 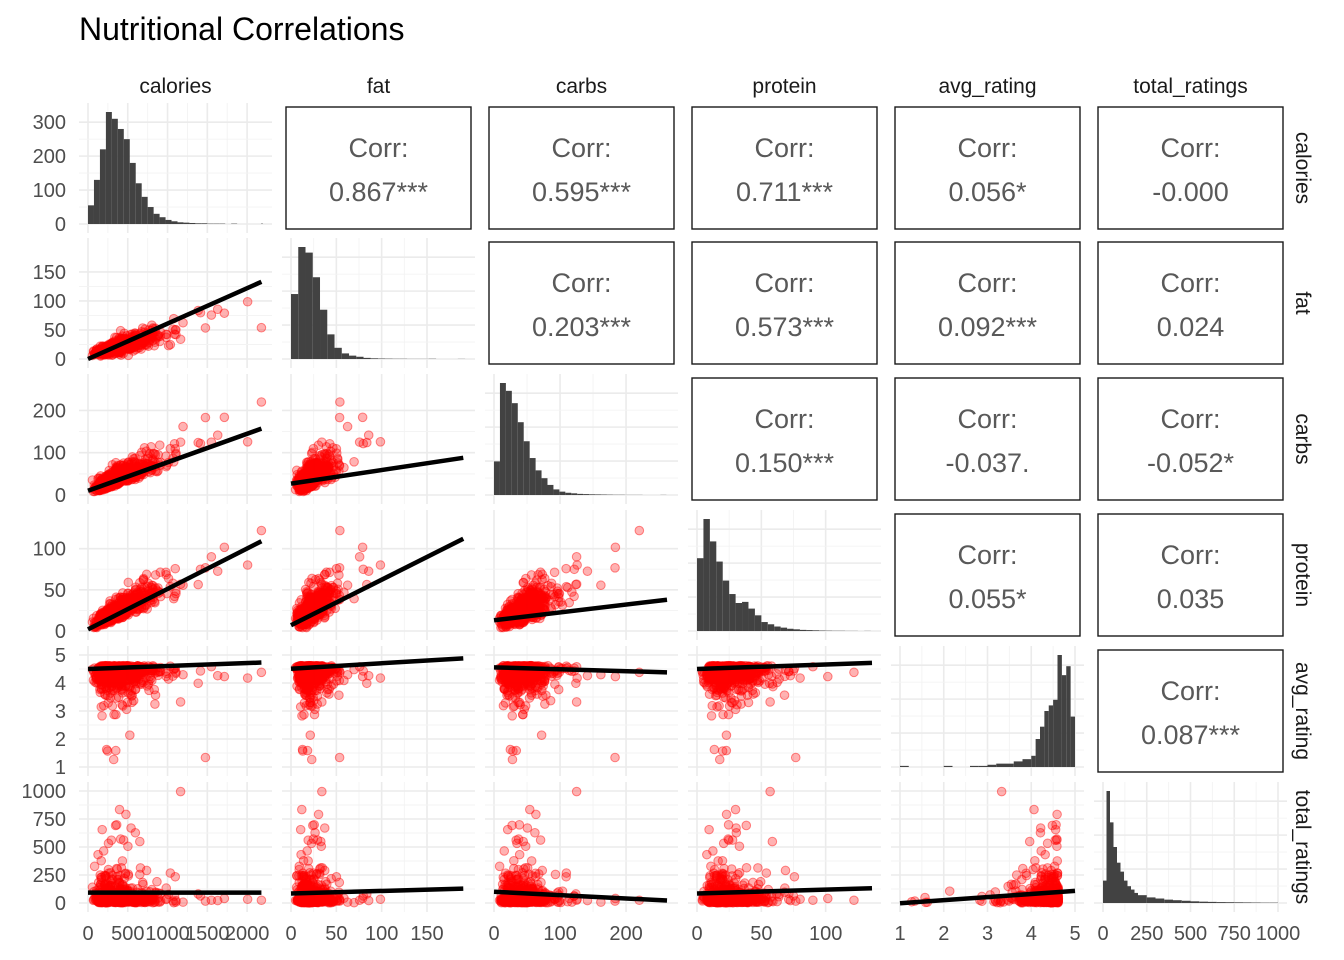 What do you see at coordinates (785, 327) in the screenshot?
I see `corr-value: 0.573***` at bounding box center [785, 327].